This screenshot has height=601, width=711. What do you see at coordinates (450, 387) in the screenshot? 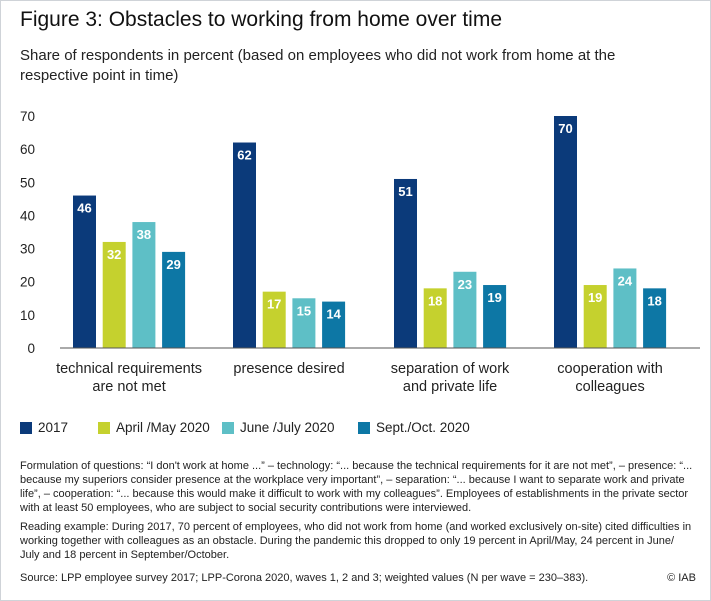
I see `x-category-label: and private life` at bounding box center [450, 387].